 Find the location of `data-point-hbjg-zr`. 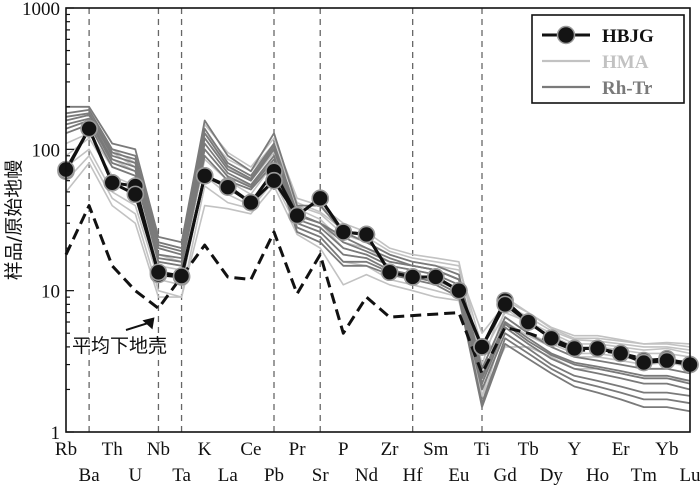

data-point-hbjg-zr is located at coordinates (389, 272).